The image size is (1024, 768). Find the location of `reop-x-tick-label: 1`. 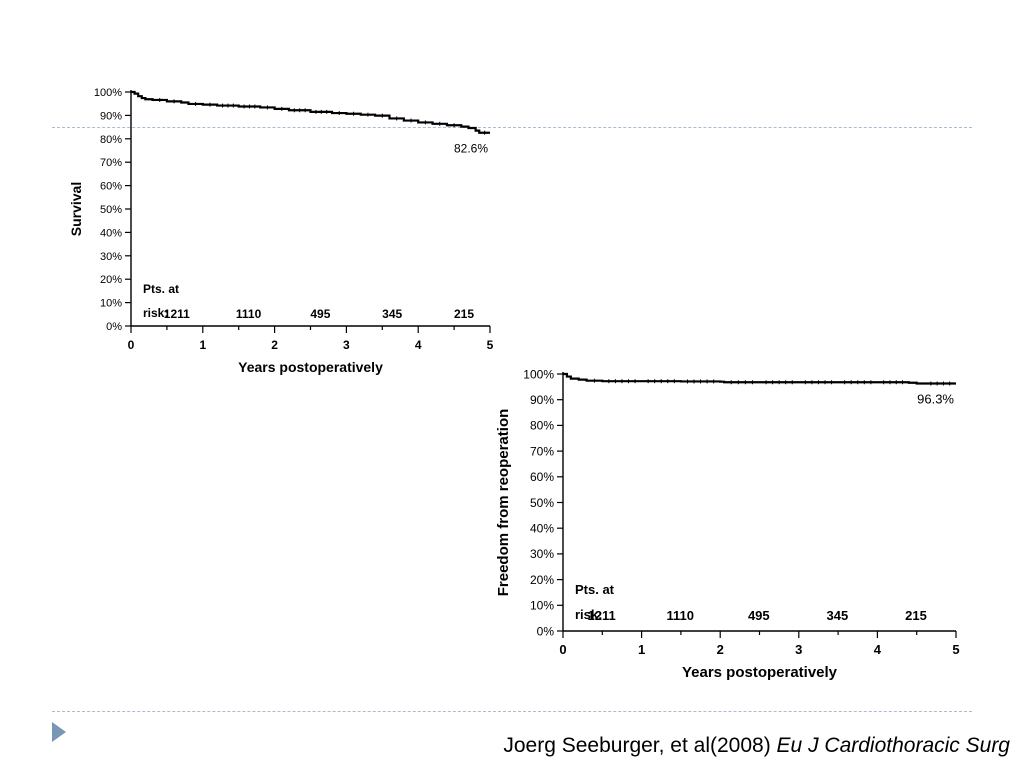

reop-x-tick-label: 1 is located at coordinates (641, 649).